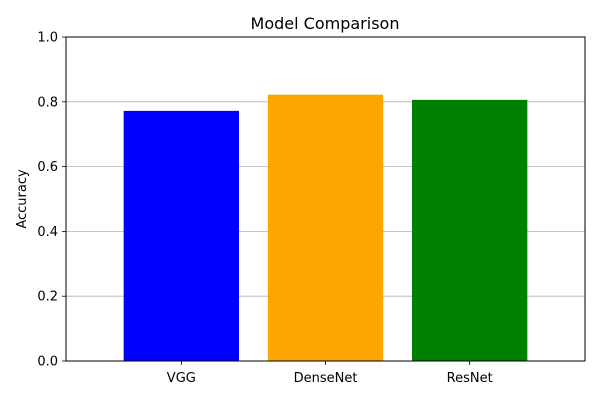 This screenshot has height=400, width=600. What do you see at coordinates (181, 235) in the screenshot?
I see `bar-vgg` at bounding box center [181, 235].